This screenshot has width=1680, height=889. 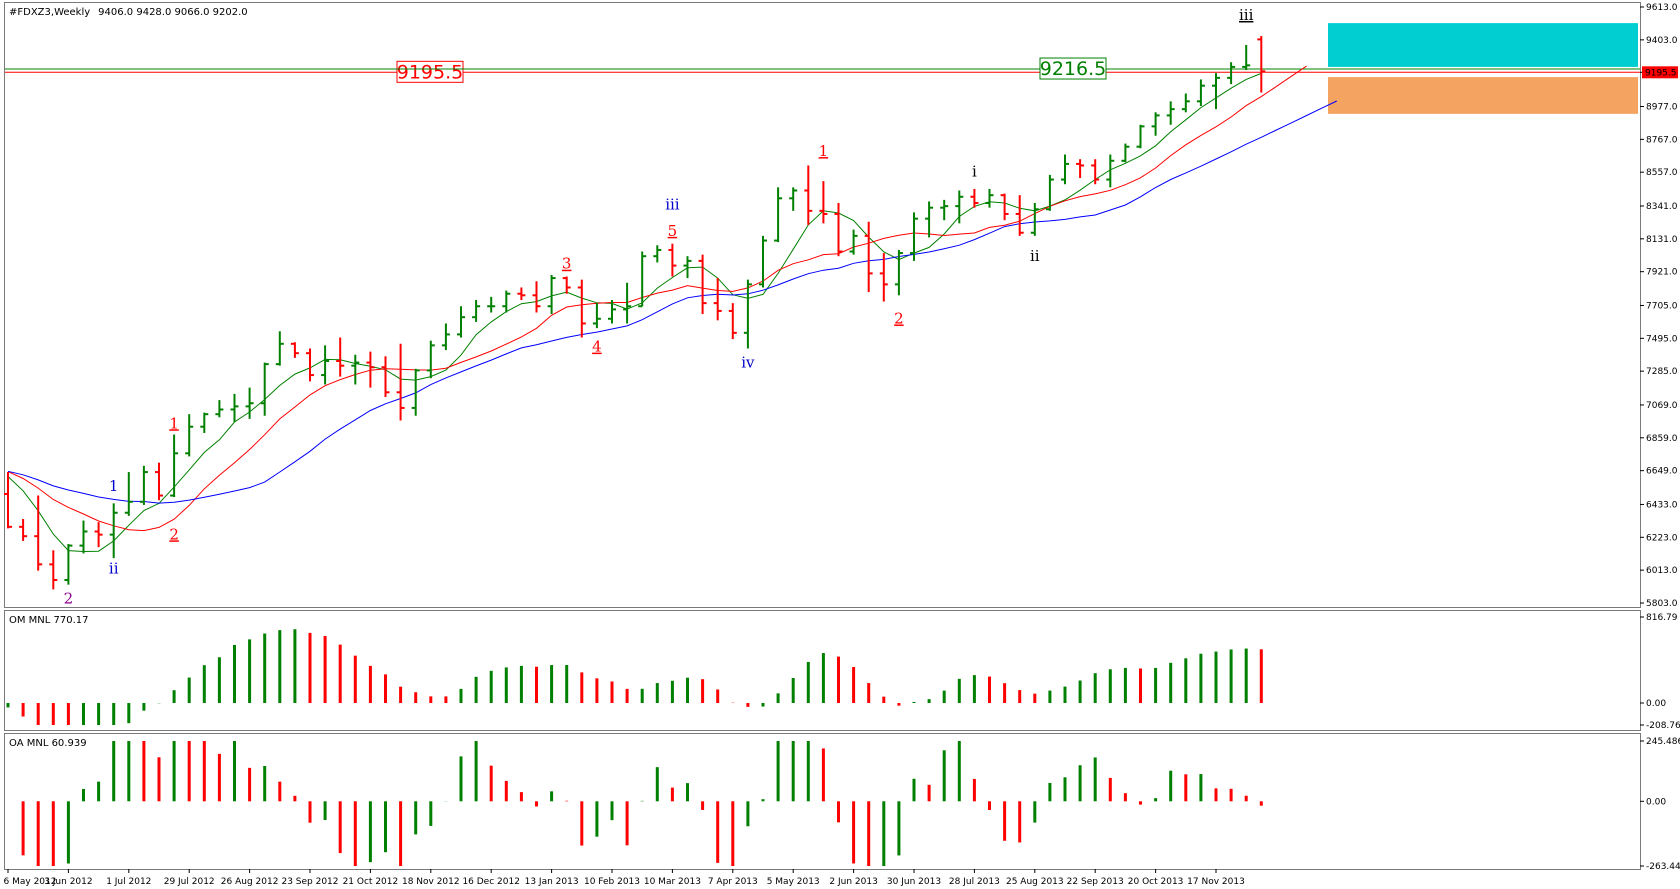 What do you see at coordinates (1662, 173) in the screenshot?
I see `y-tick-label: 8557.0` at bounding box center [1662, 173].